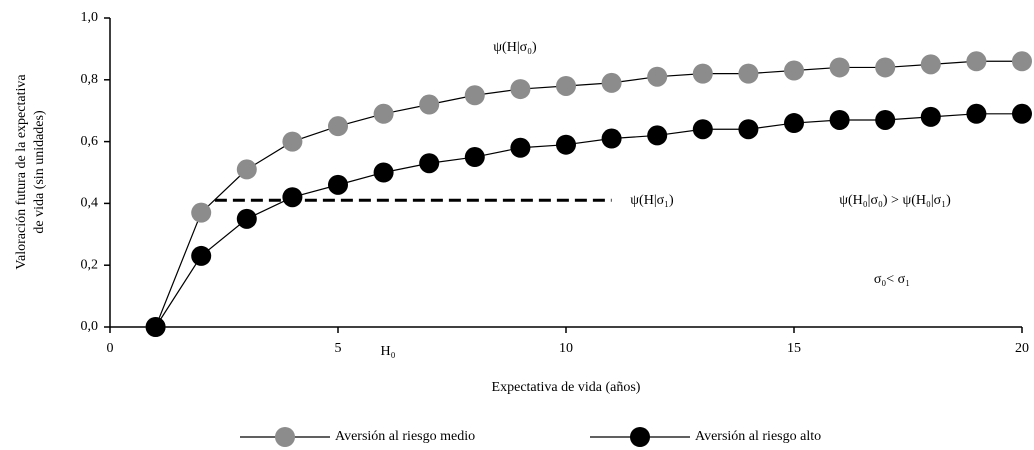 The image size is (1034, 450). What do you see at coordinates (794, 348) in the screenshot?
I see `x-tick-label: 15` at bounding box center [794, 348].